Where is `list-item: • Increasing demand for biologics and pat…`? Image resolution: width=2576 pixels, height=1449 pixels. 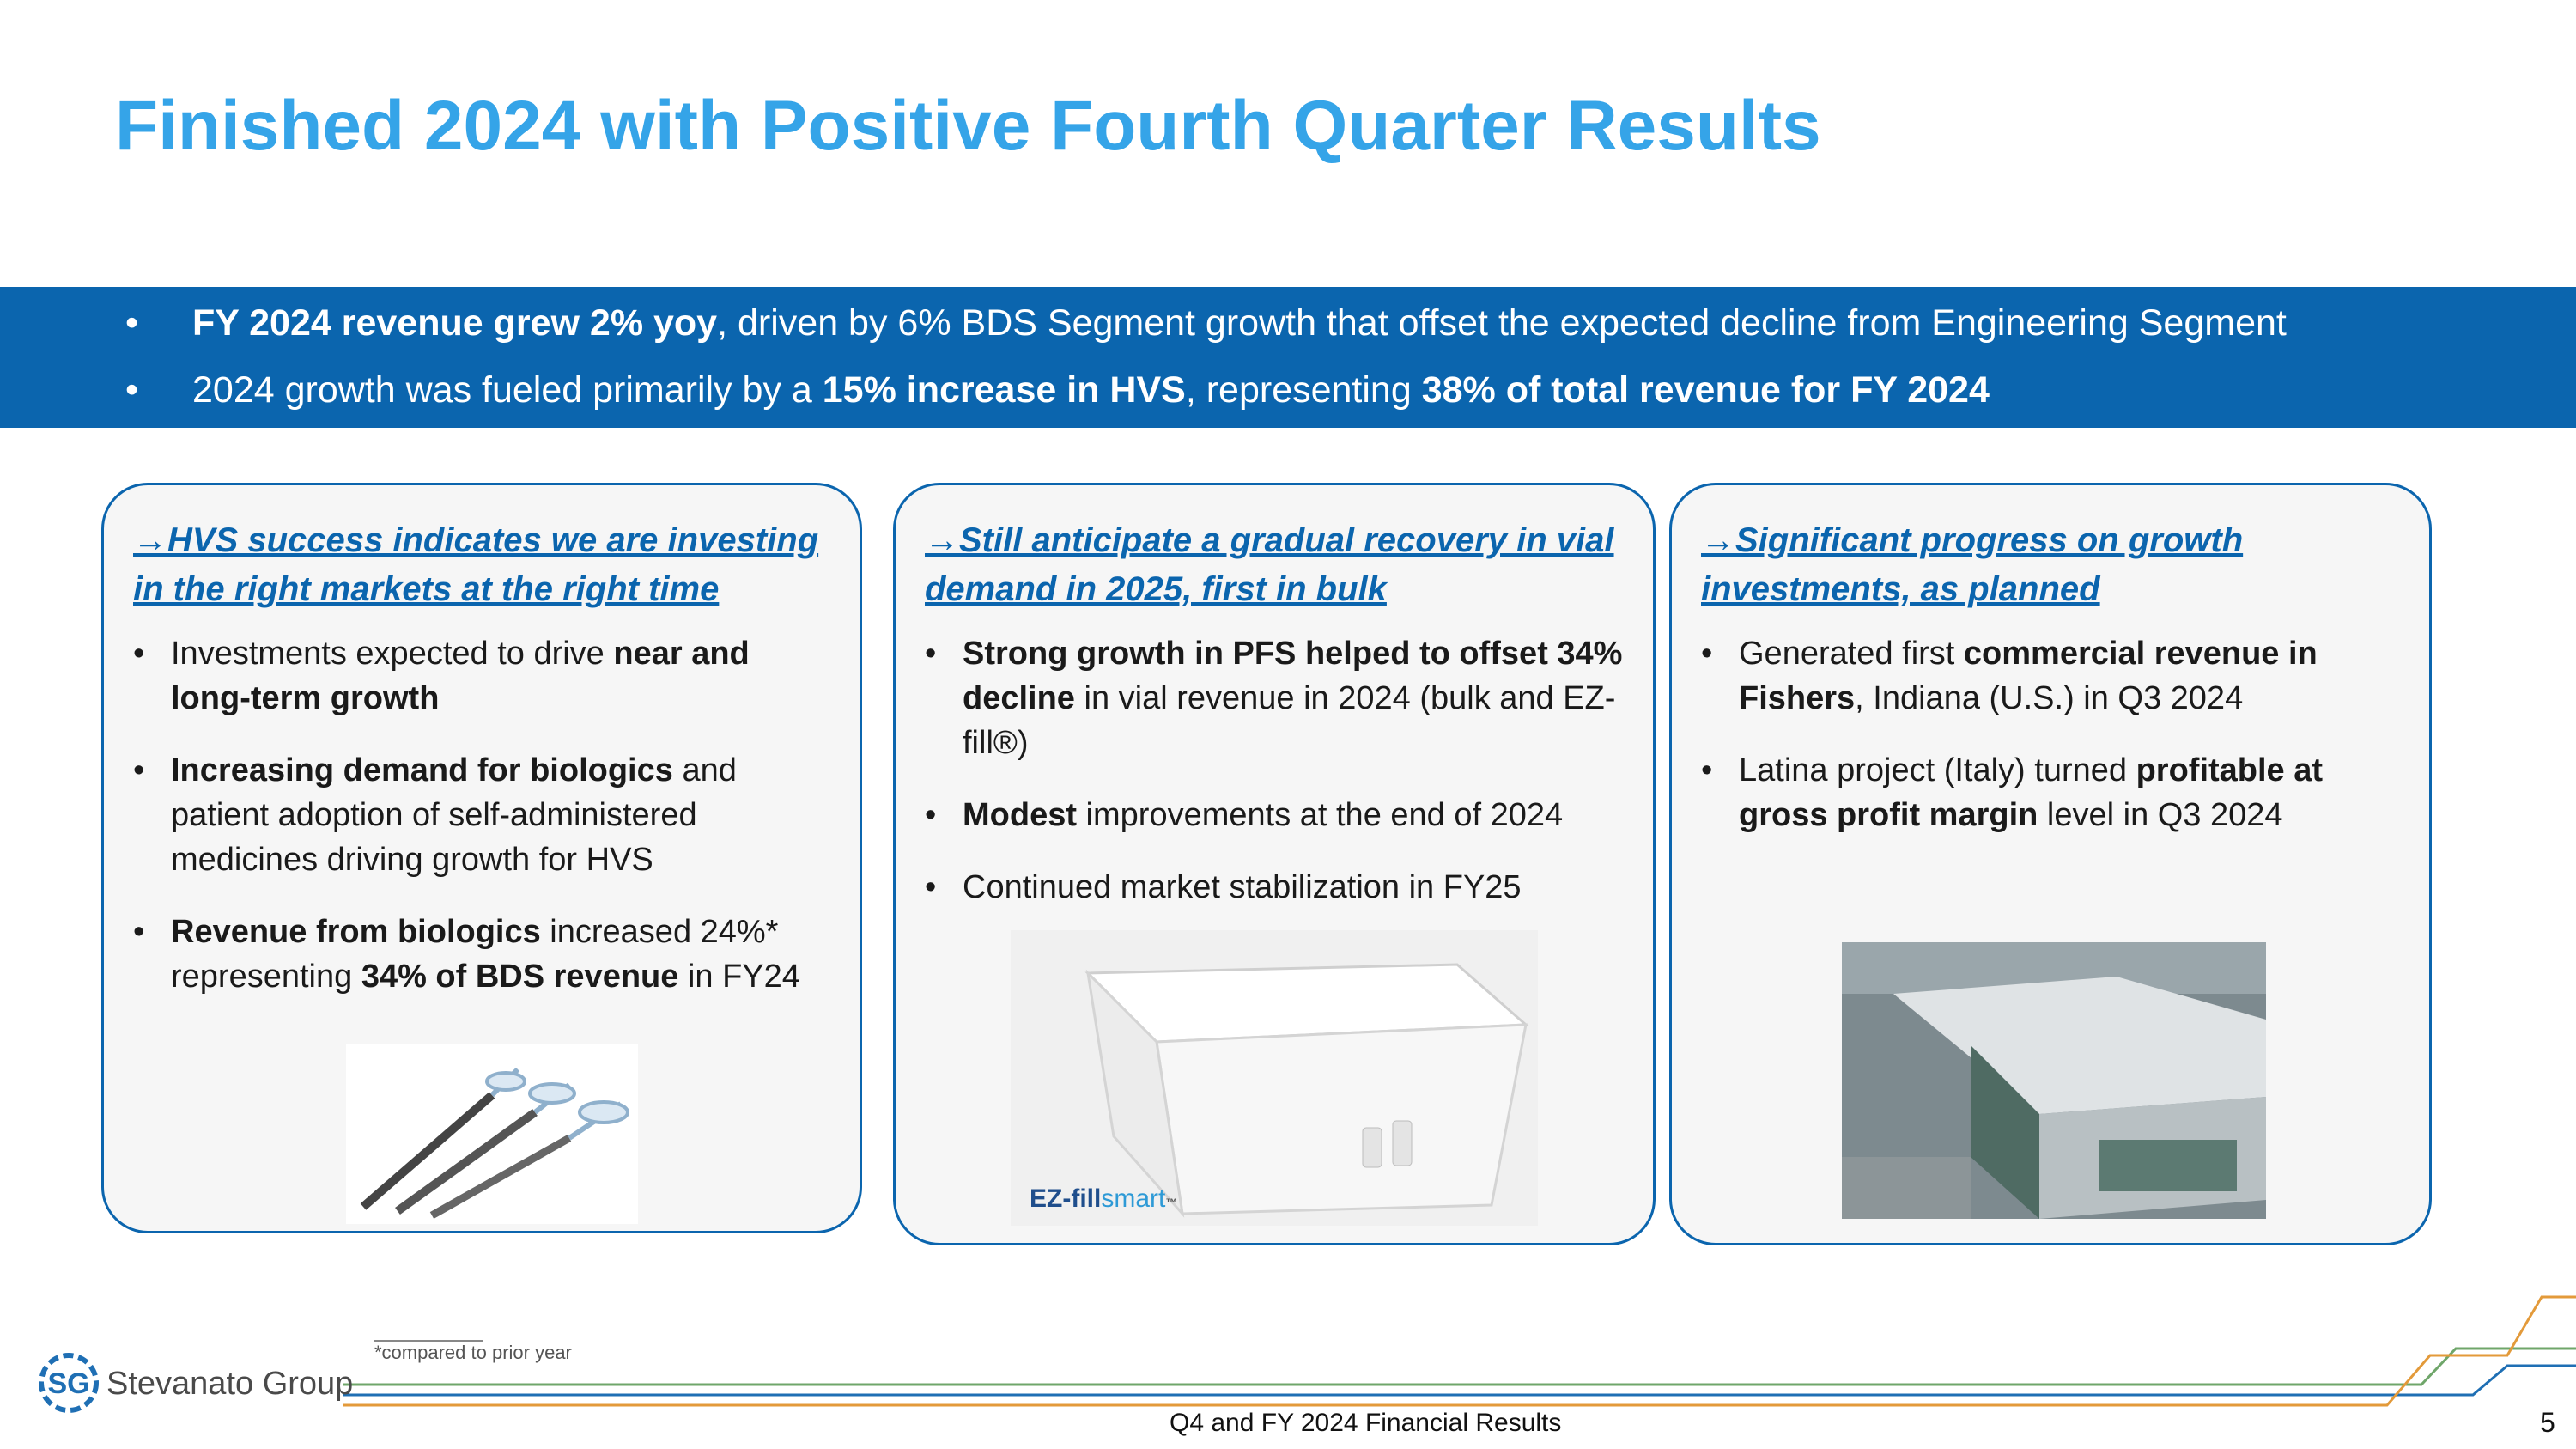 list-item: • Increasing demand for biologics and pat… is located at coordinates (435, 815).